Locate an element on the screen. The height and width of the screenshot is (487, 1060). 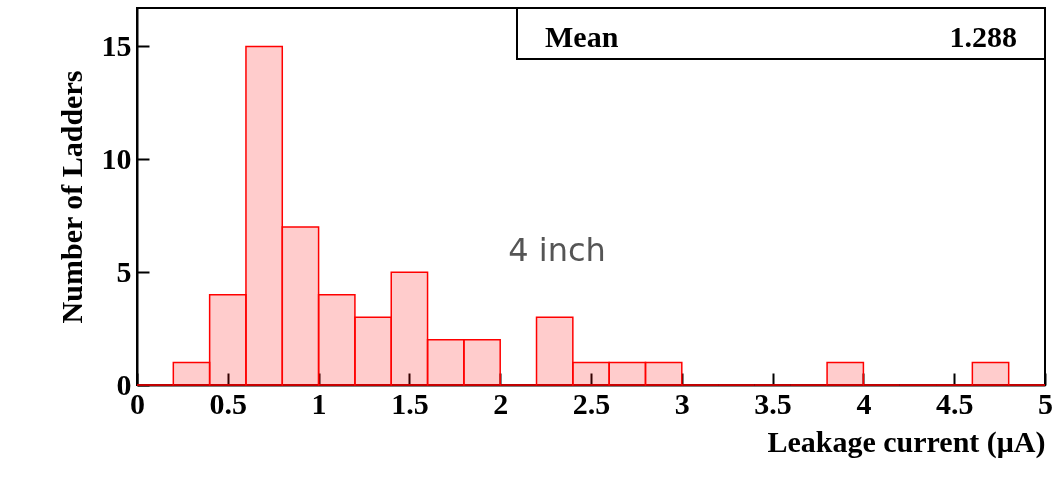
annotation: Mean is located at coordinates (582, 36).